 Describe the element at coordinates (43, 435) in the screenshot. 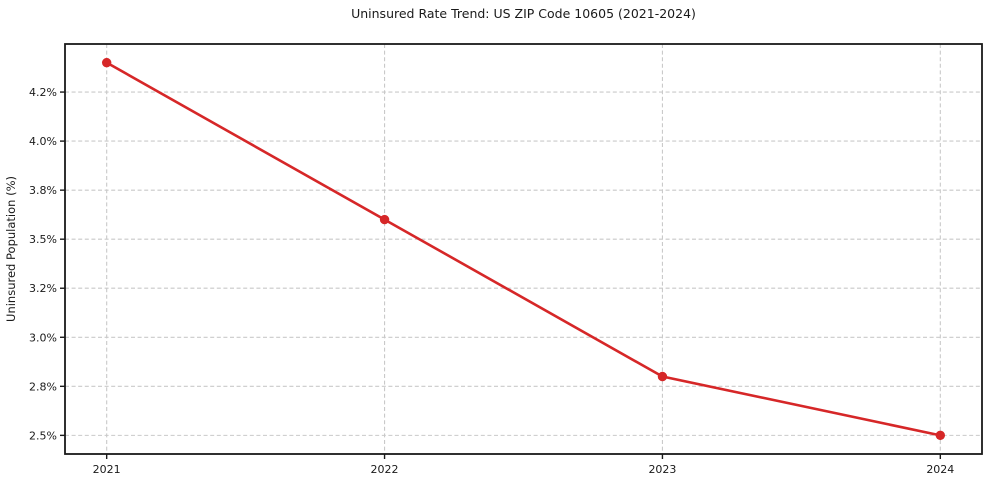

I see `y-tick-label: 2.5%` at that location.